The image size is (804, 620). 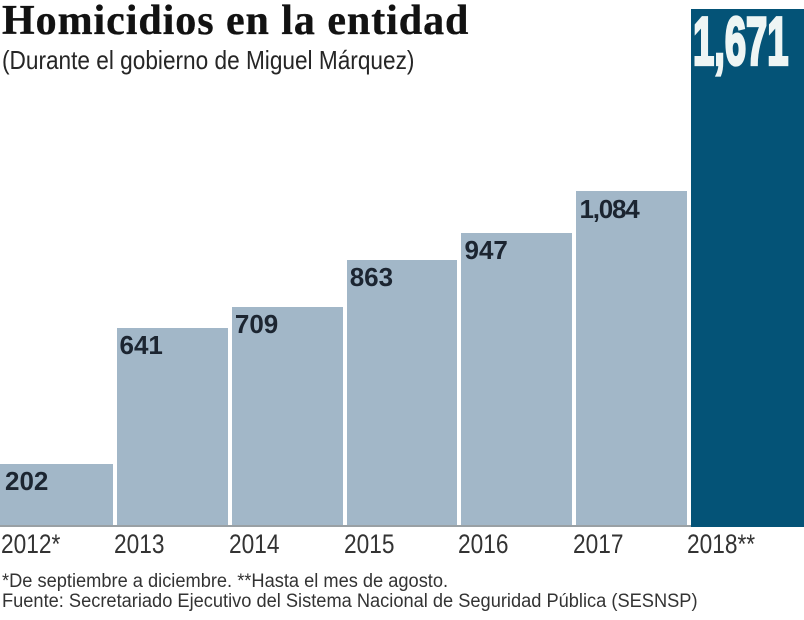 I want to click on svg-text: 1,671, so click(x=741, y=41).